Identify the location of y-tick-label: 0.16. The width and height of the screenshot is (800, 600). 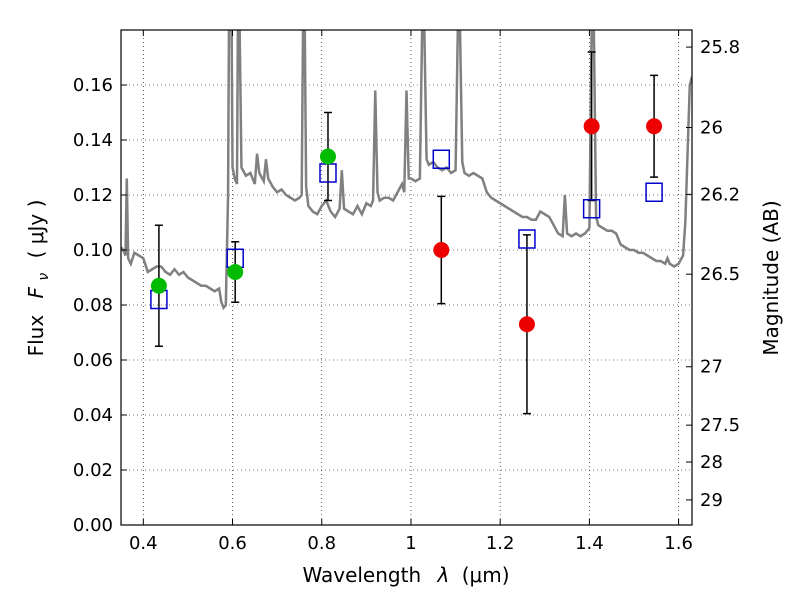
(93, 85).